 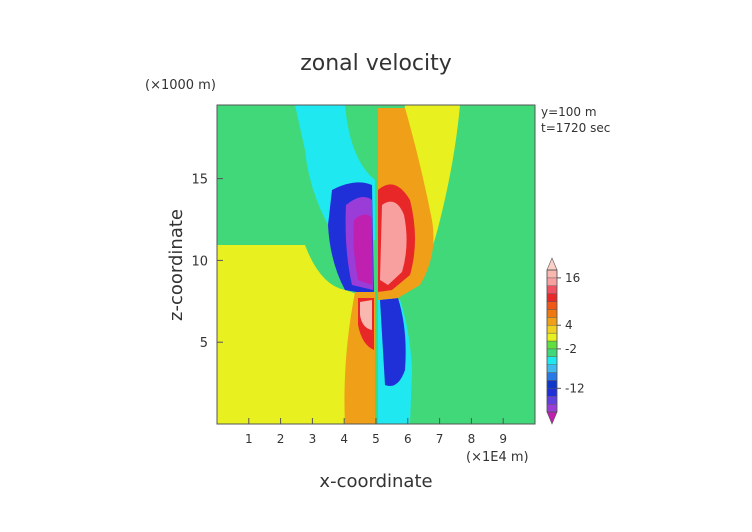 I want to click on x-axis-label: x-coordinate, so click(x=375, y=481).